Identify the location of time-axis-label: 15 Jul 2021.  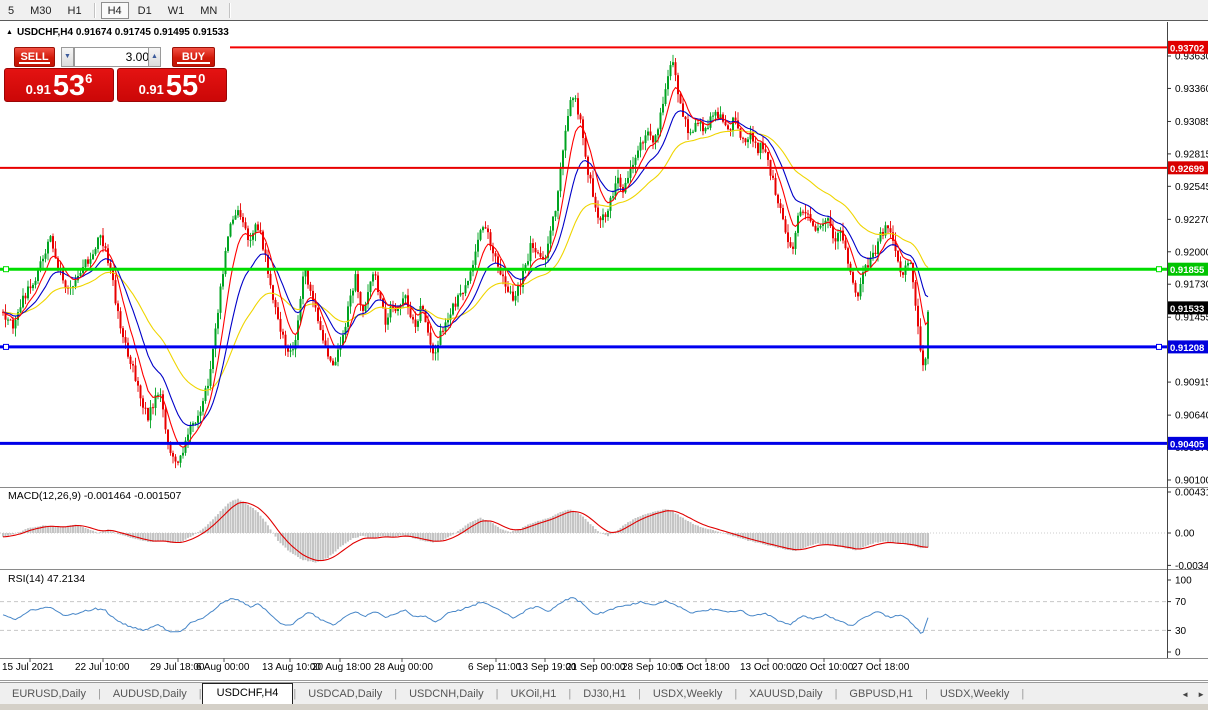
(28, 667).